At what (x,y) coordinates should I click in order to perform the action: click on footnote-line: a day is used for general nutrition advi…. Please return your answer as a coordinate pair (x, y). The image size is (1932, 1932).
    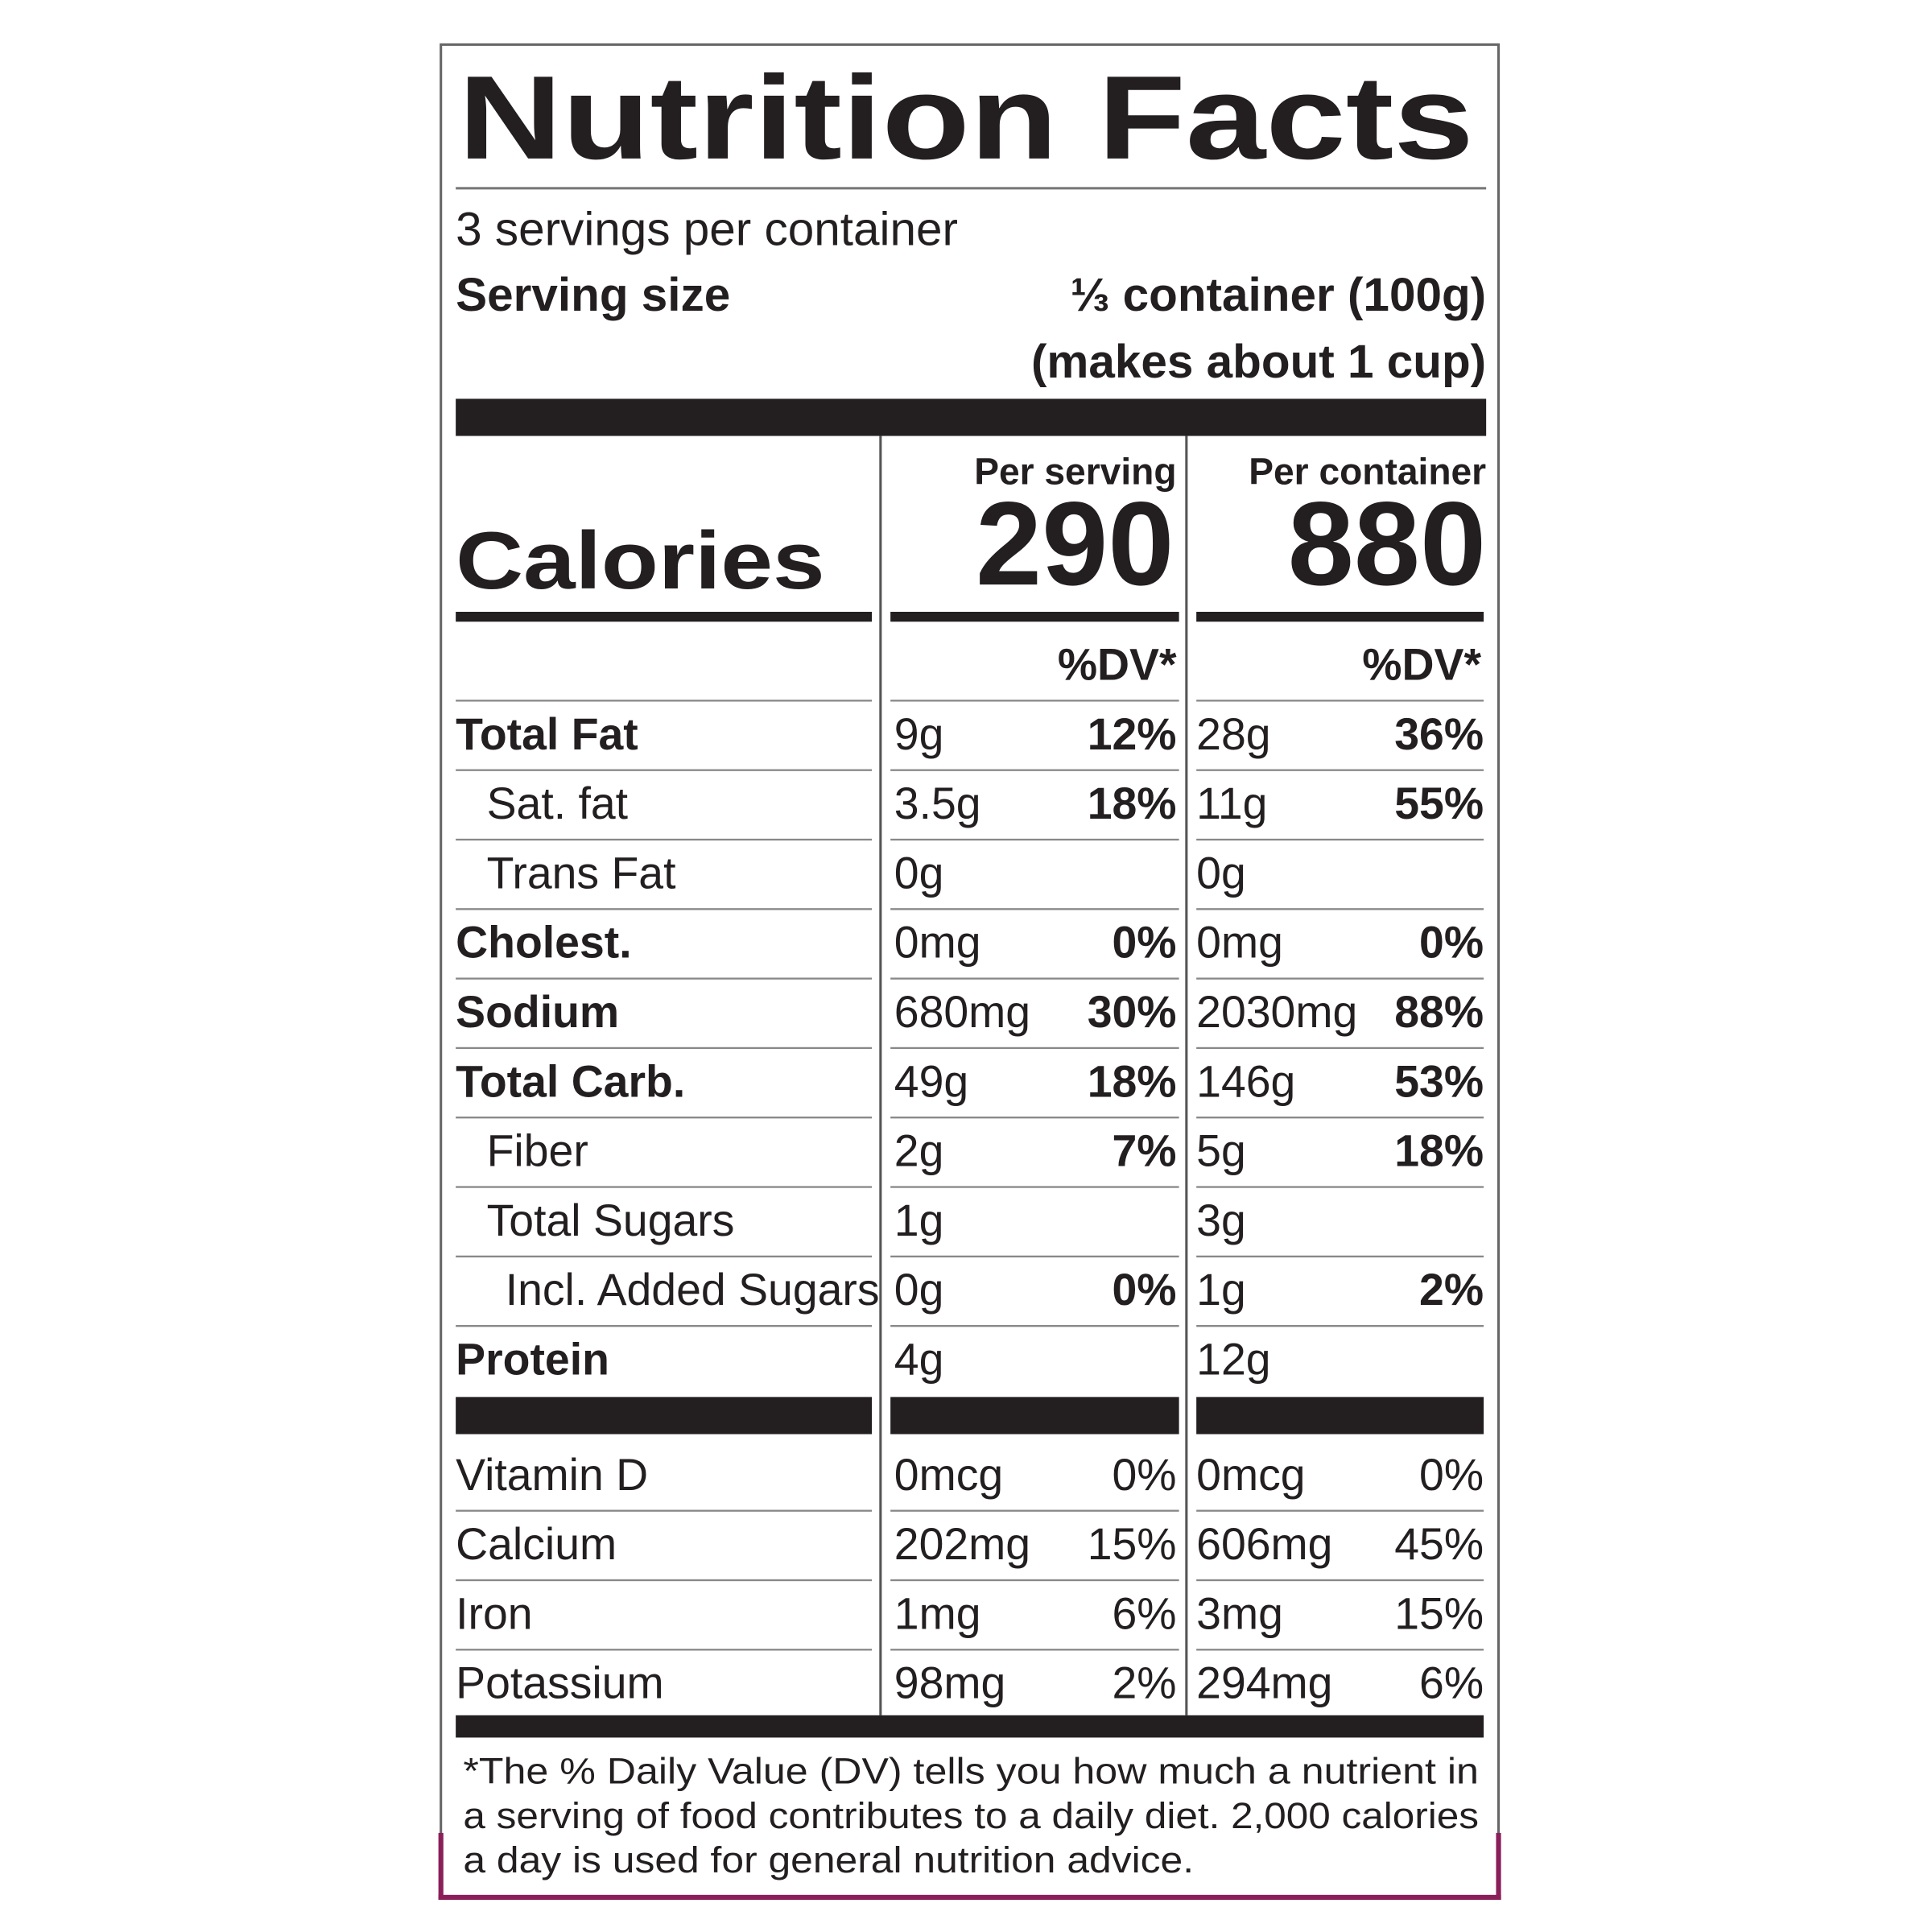
    Looking at the image, I should click on (828, 1859).